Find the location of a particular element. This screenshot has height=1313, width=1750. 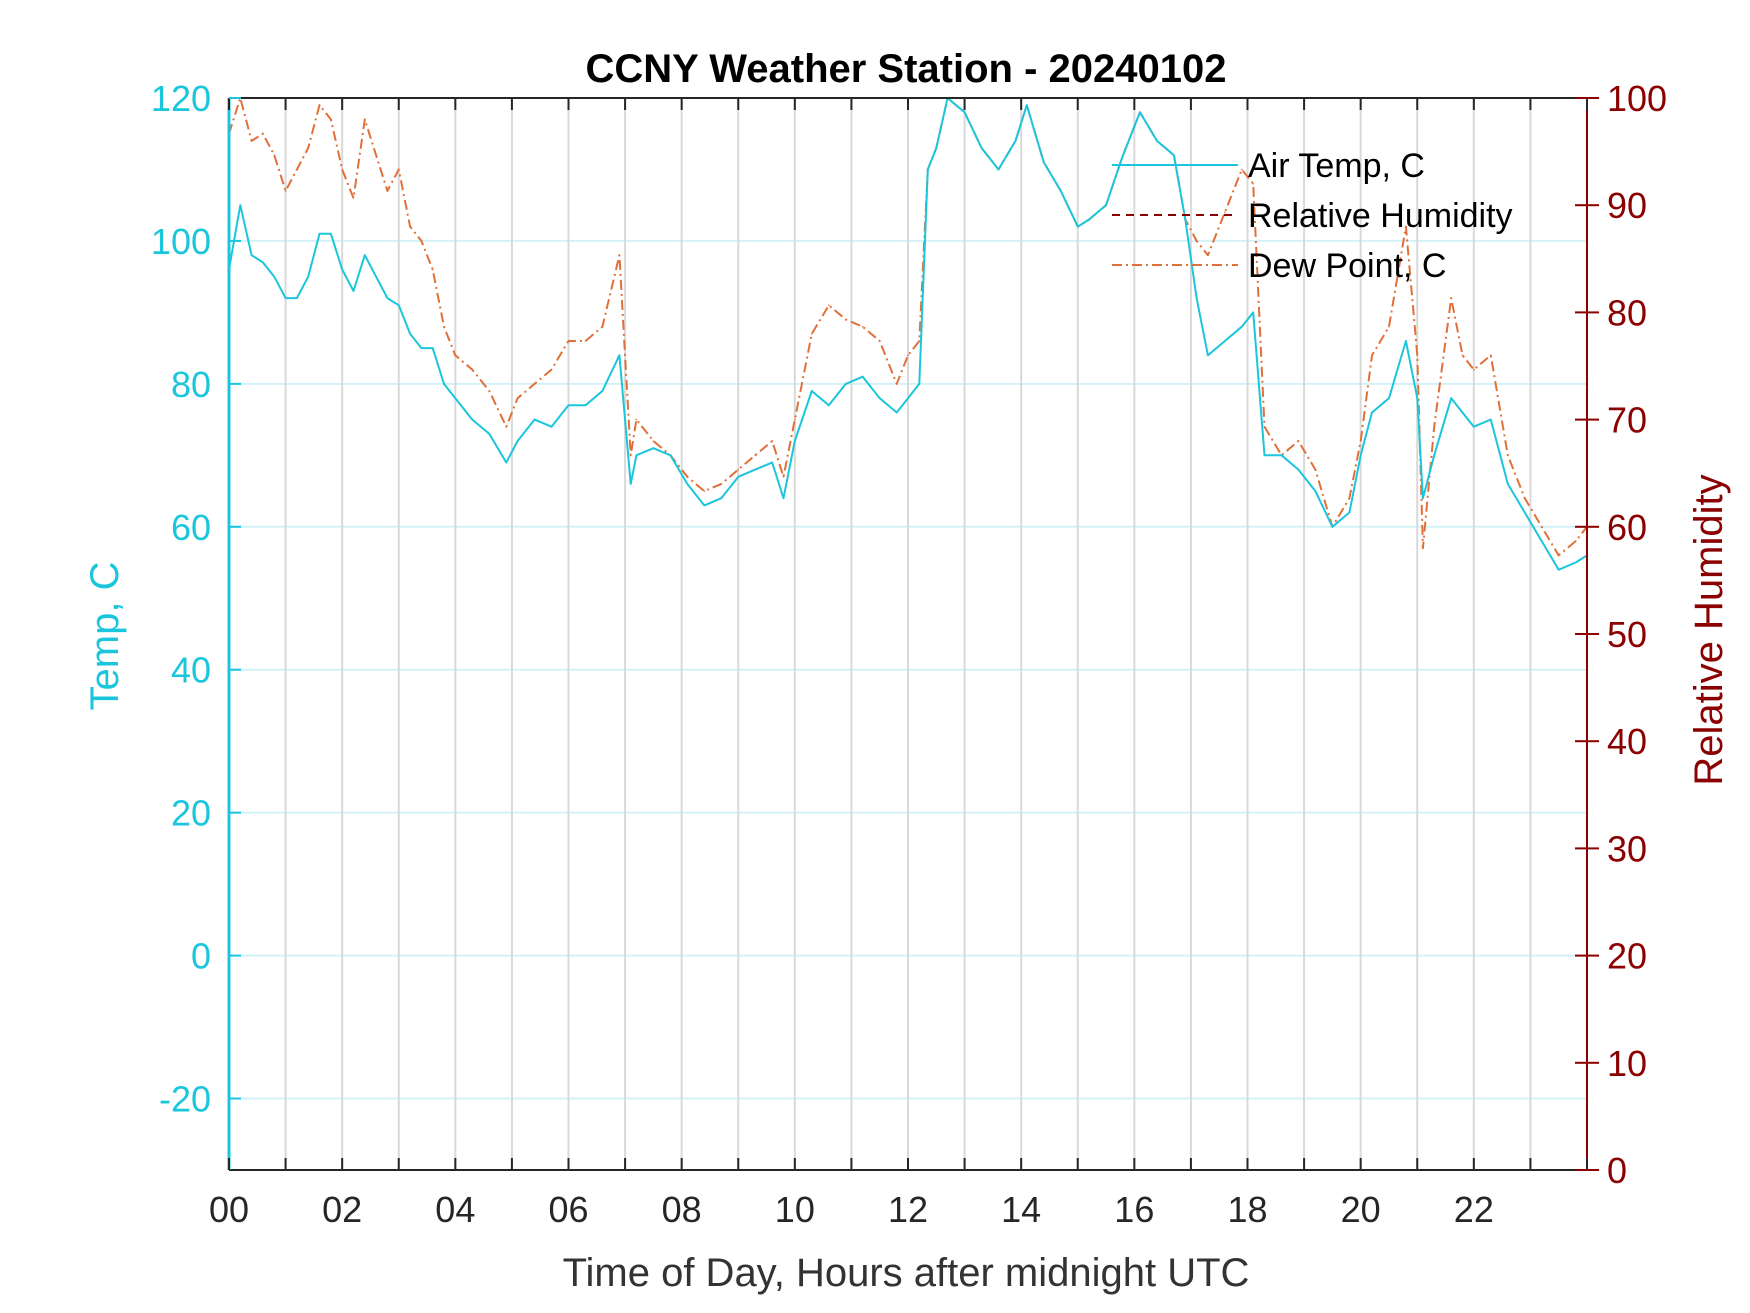

left-y-tick-label: 120 is located at coordinates (181, 98).